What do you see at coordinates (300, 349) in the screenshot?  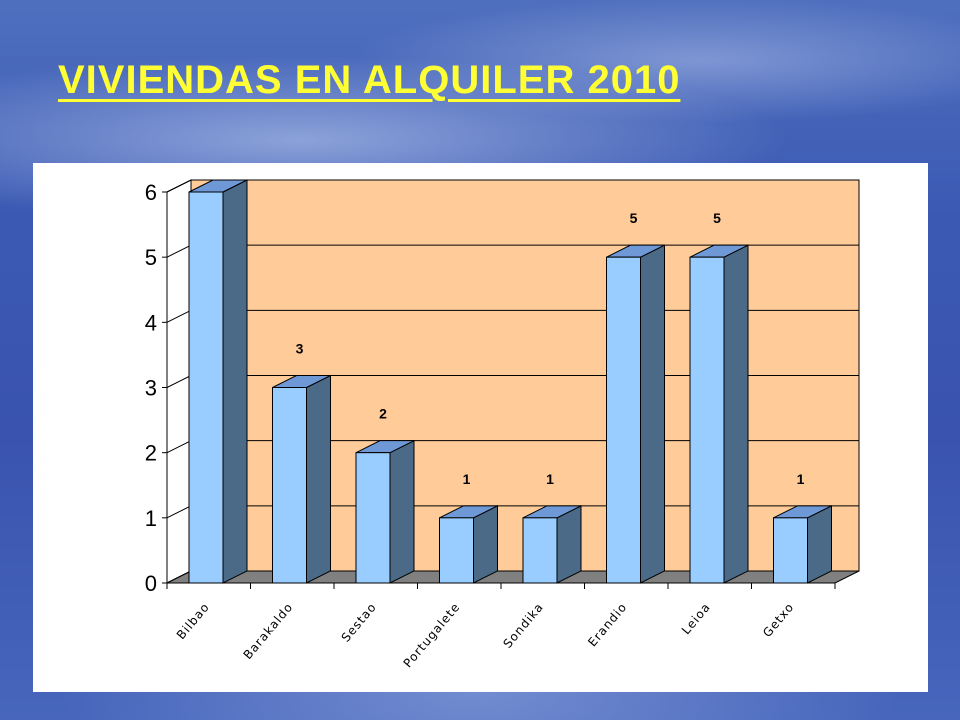 I see `data-label: 3` at bounding box center [300, 349].